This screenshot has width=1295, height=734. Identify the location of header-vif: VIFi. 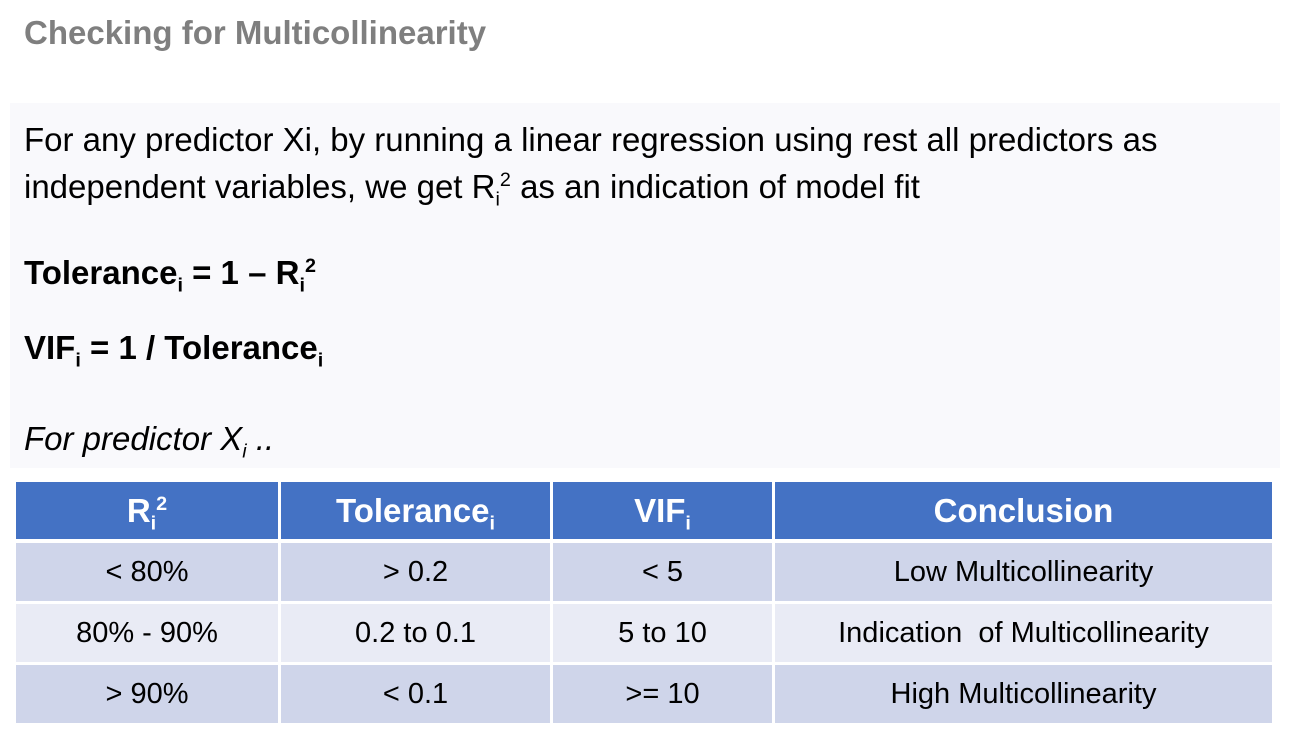
(663, 512).